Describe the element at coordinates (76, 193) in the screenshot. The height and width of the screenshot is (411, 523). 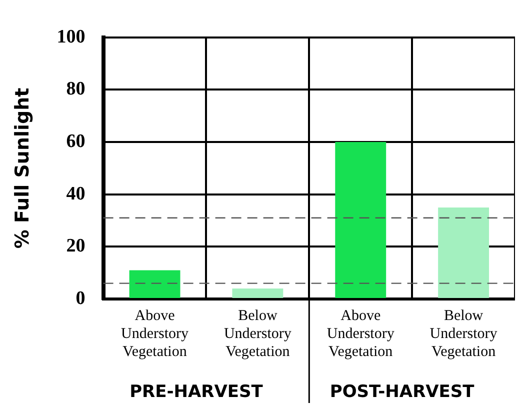
I see `y-tick-label: 40` at that location.